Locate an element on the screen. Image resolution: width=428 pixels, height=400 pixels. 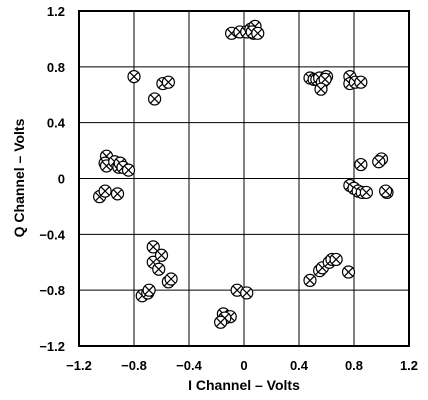
y-tick-label: −0.4 is located at coordinates (52, 234).